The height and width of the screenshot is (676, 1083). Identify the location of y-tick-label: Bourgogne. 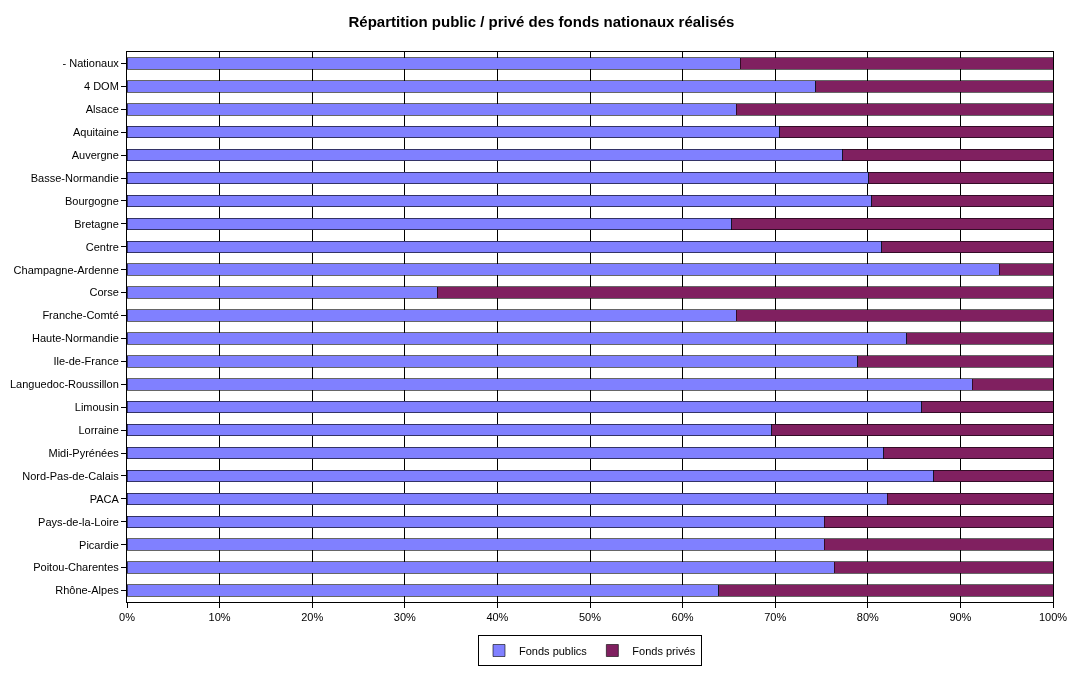
(91, 200).